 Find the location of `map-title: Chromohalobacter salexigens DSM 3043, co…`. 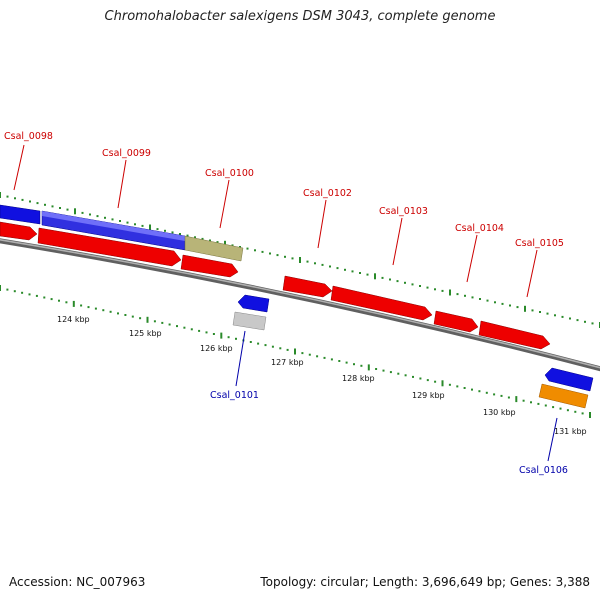

map-title: Chromohalobacter salexigens DSM 3043, co… is located at coordinates (300, 16).